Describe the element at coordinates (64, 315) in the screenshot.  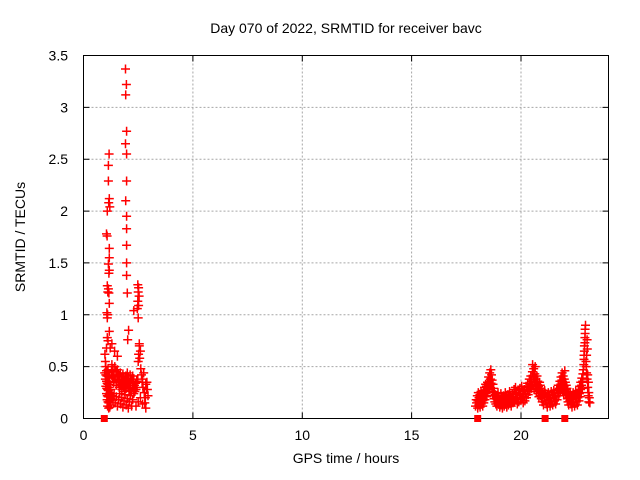
I see `y-tick-label: 1` at that location.